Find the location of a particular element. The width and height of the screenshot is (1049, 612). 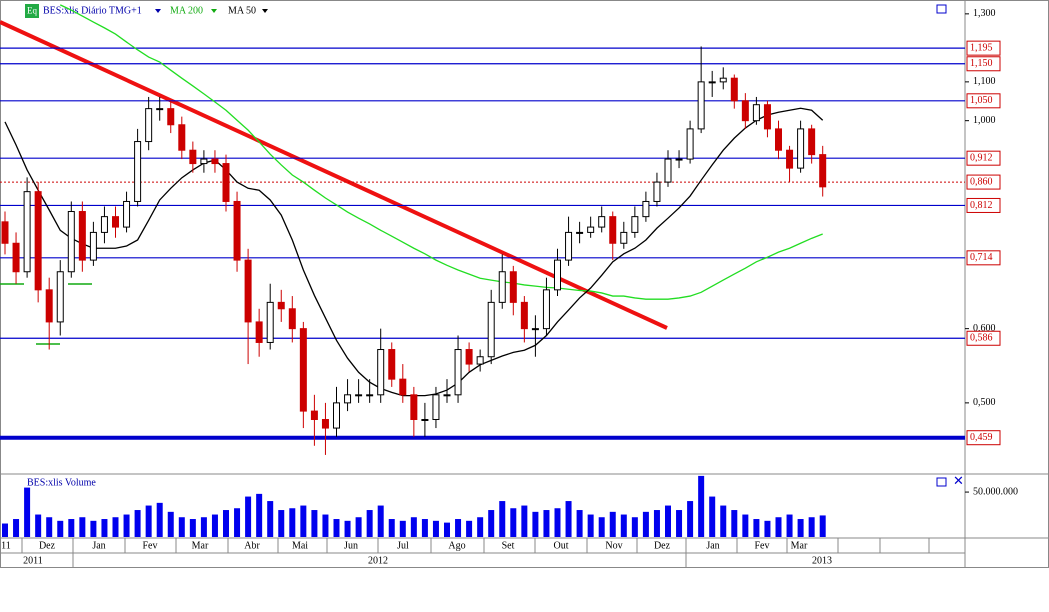

x-tick-label: Dez is located at coordinates (47, 545).